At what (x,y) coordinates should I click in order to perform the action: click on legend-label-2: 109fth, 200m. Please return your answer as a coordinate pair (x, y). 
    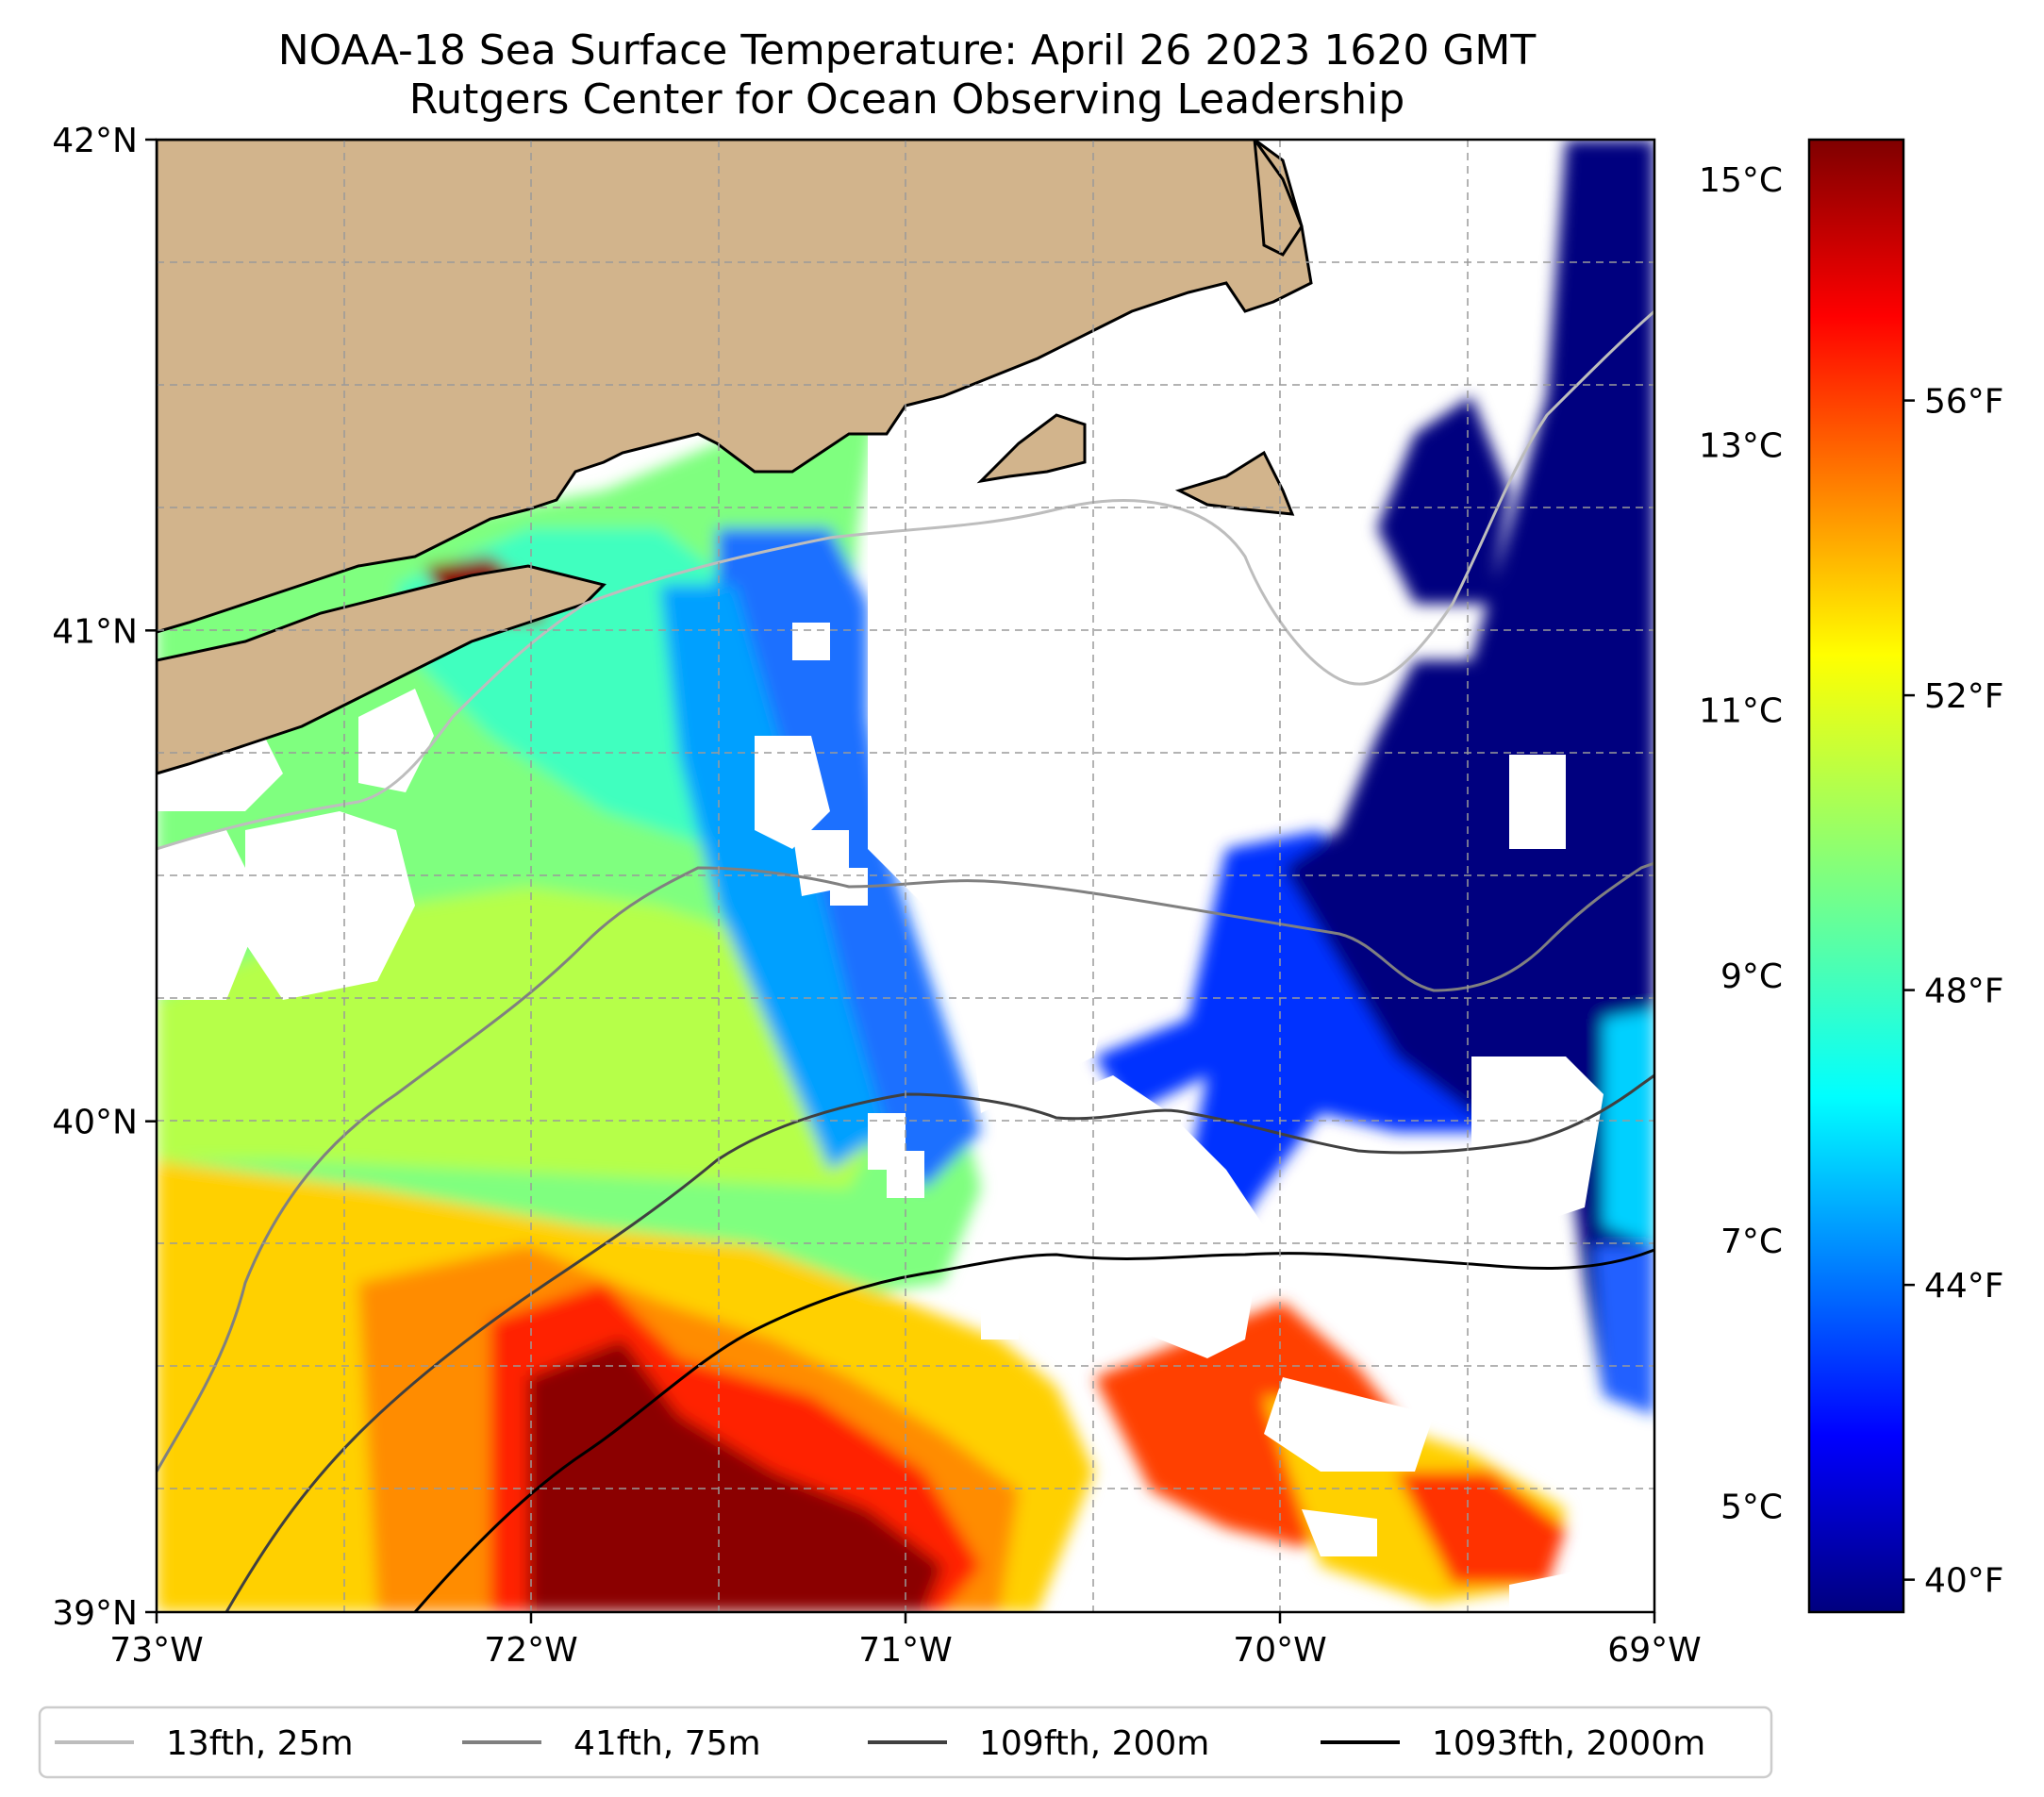
    Looking at the image, I should click on (1094, 1743).